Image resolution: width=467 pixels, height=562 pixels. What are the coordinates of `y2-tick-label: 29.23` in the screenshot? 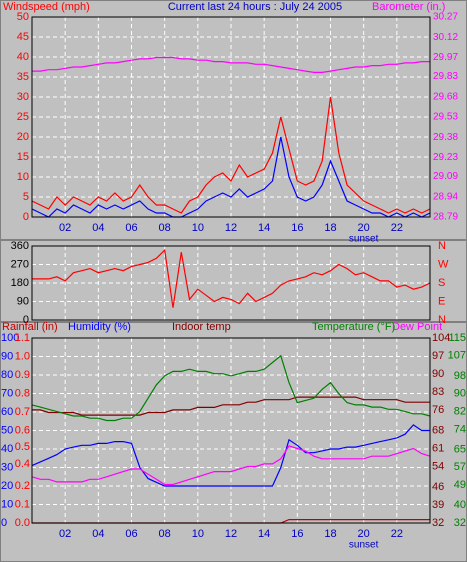 It's located at (445, 157).